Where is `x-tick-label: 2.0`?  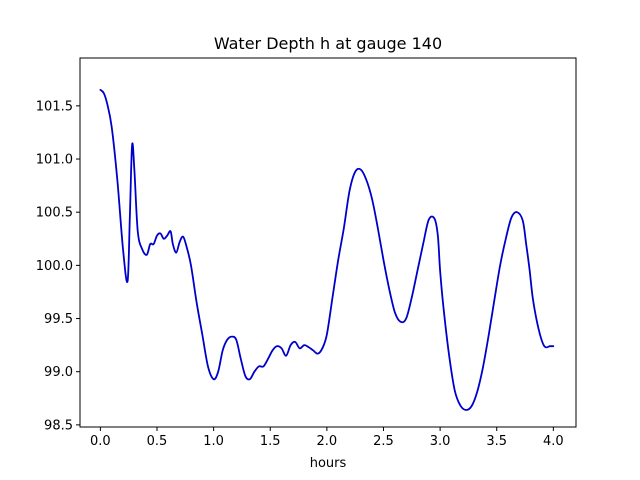 x-tick-label: 2.0 is located at coordinates (327, 441).